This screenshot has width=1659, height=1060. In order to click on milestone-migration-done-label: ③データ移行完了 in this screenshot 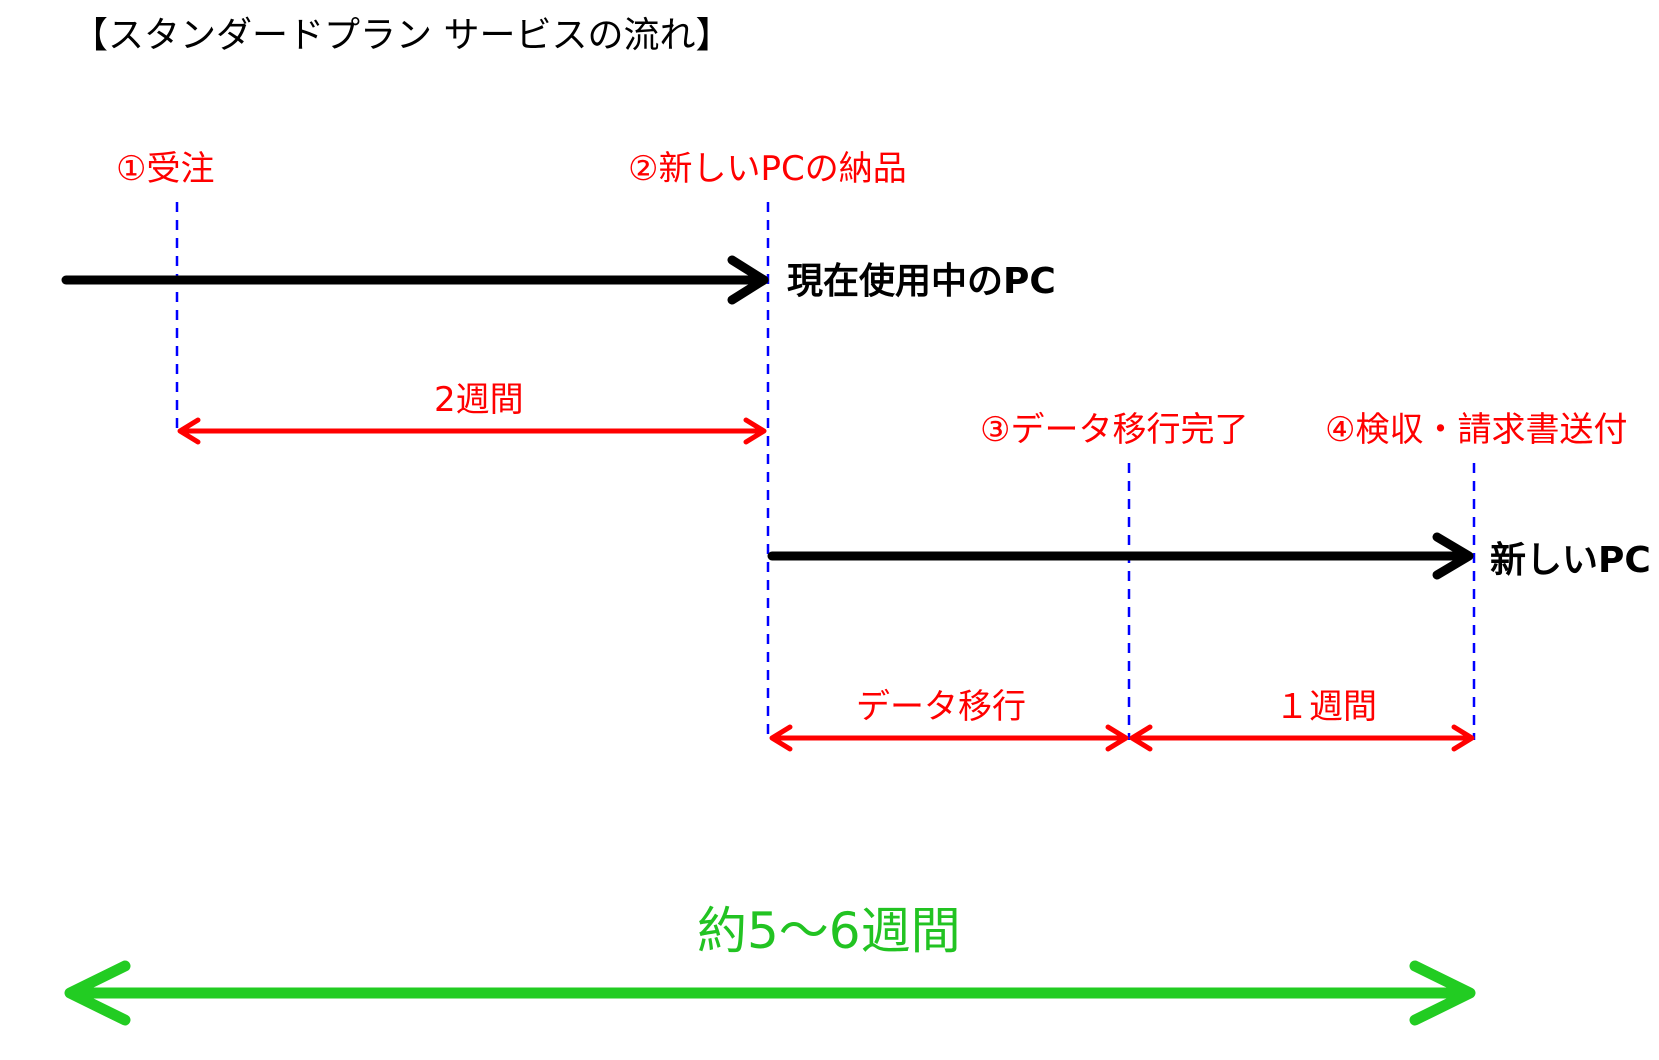, I will do `click(1114, 430)`.